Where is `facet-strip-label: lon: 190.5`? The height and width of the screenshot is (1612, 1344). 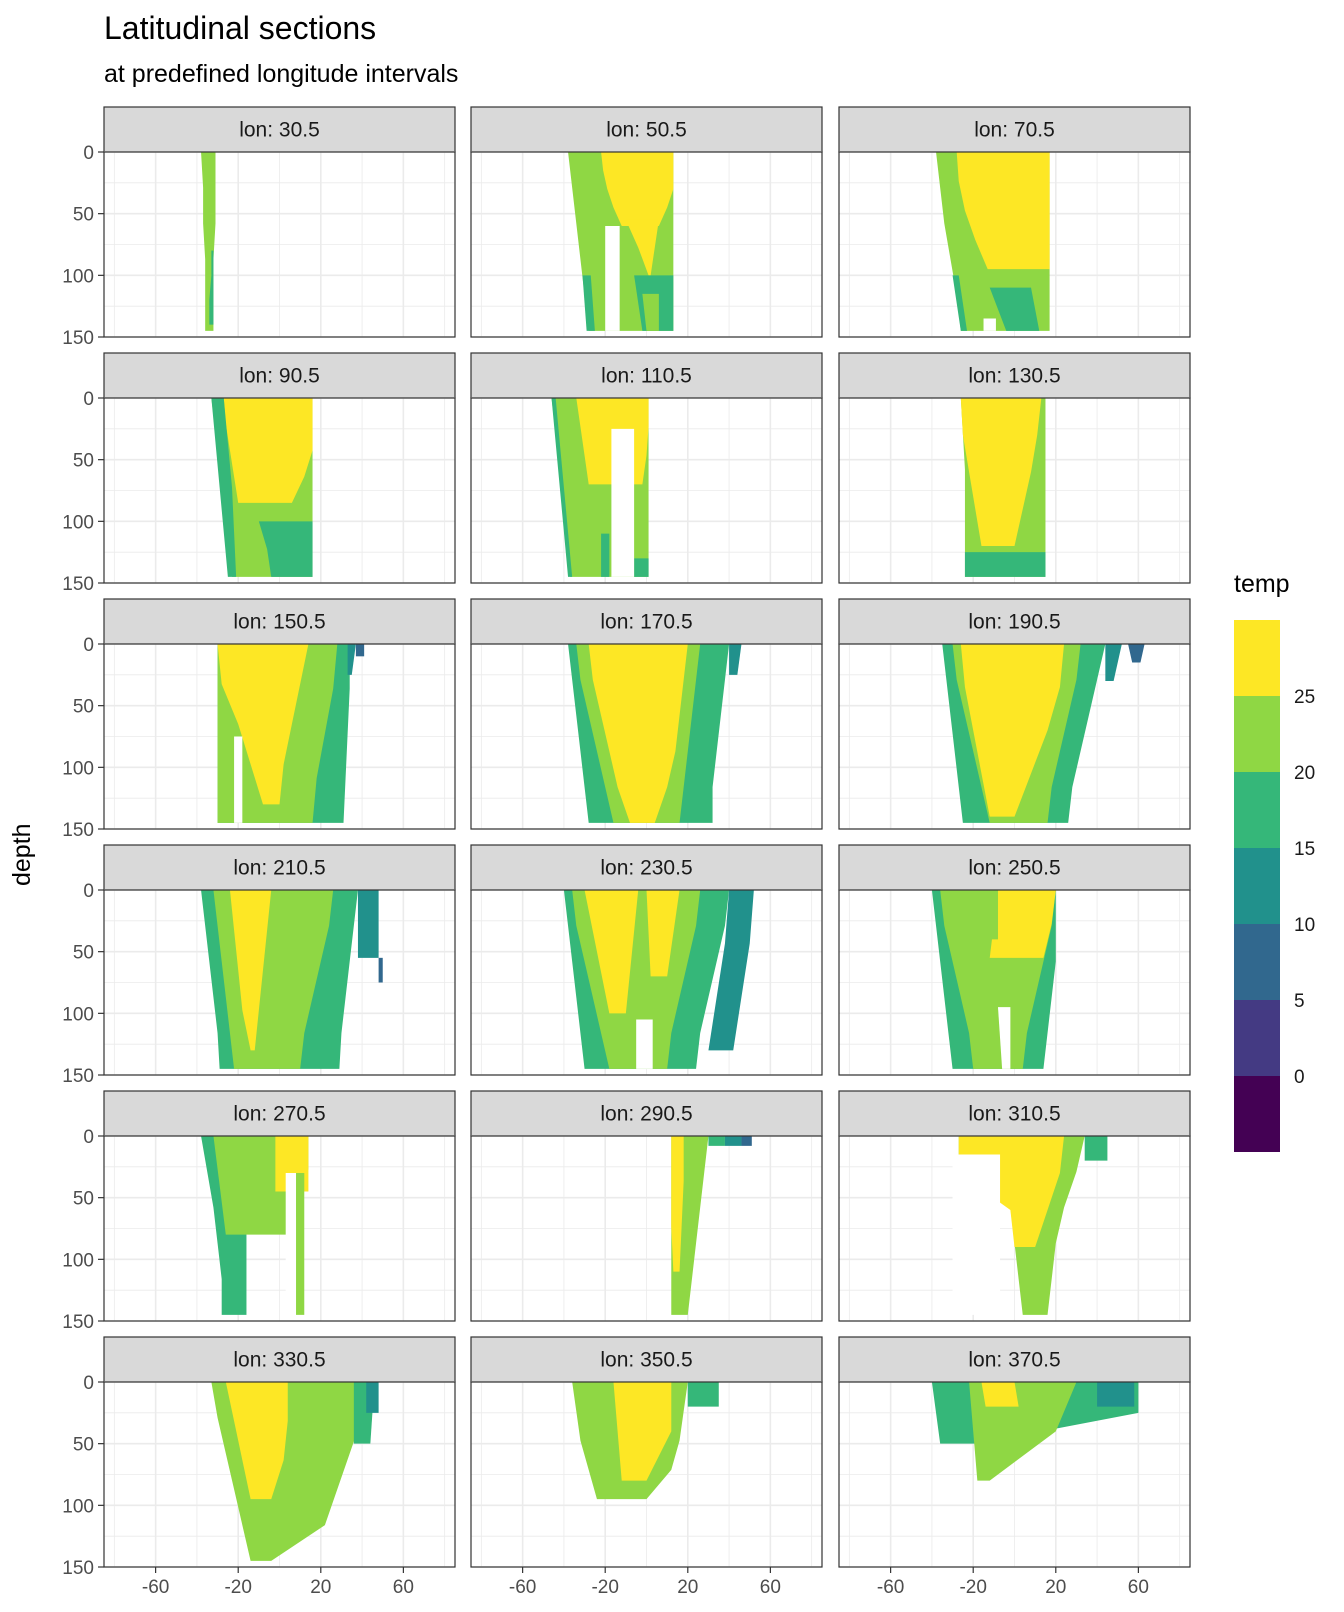
facet-strip-label: lon: 190.5 is located at coordinates (1014, 622).